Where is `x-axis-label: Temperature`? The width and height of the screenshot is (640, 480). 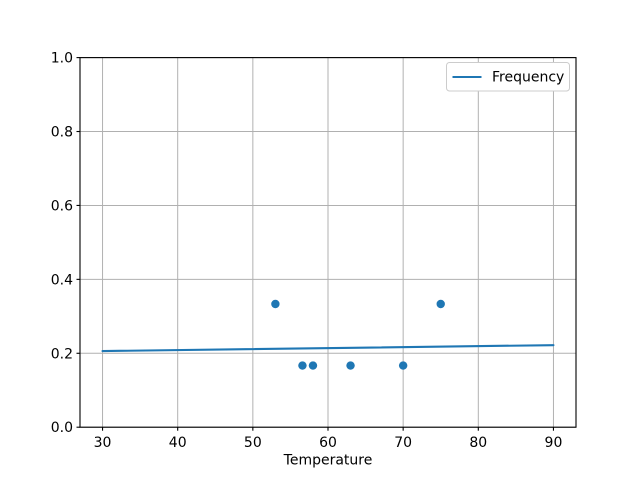
x-axis-label: Temperature is located at coordinates (328, 461).